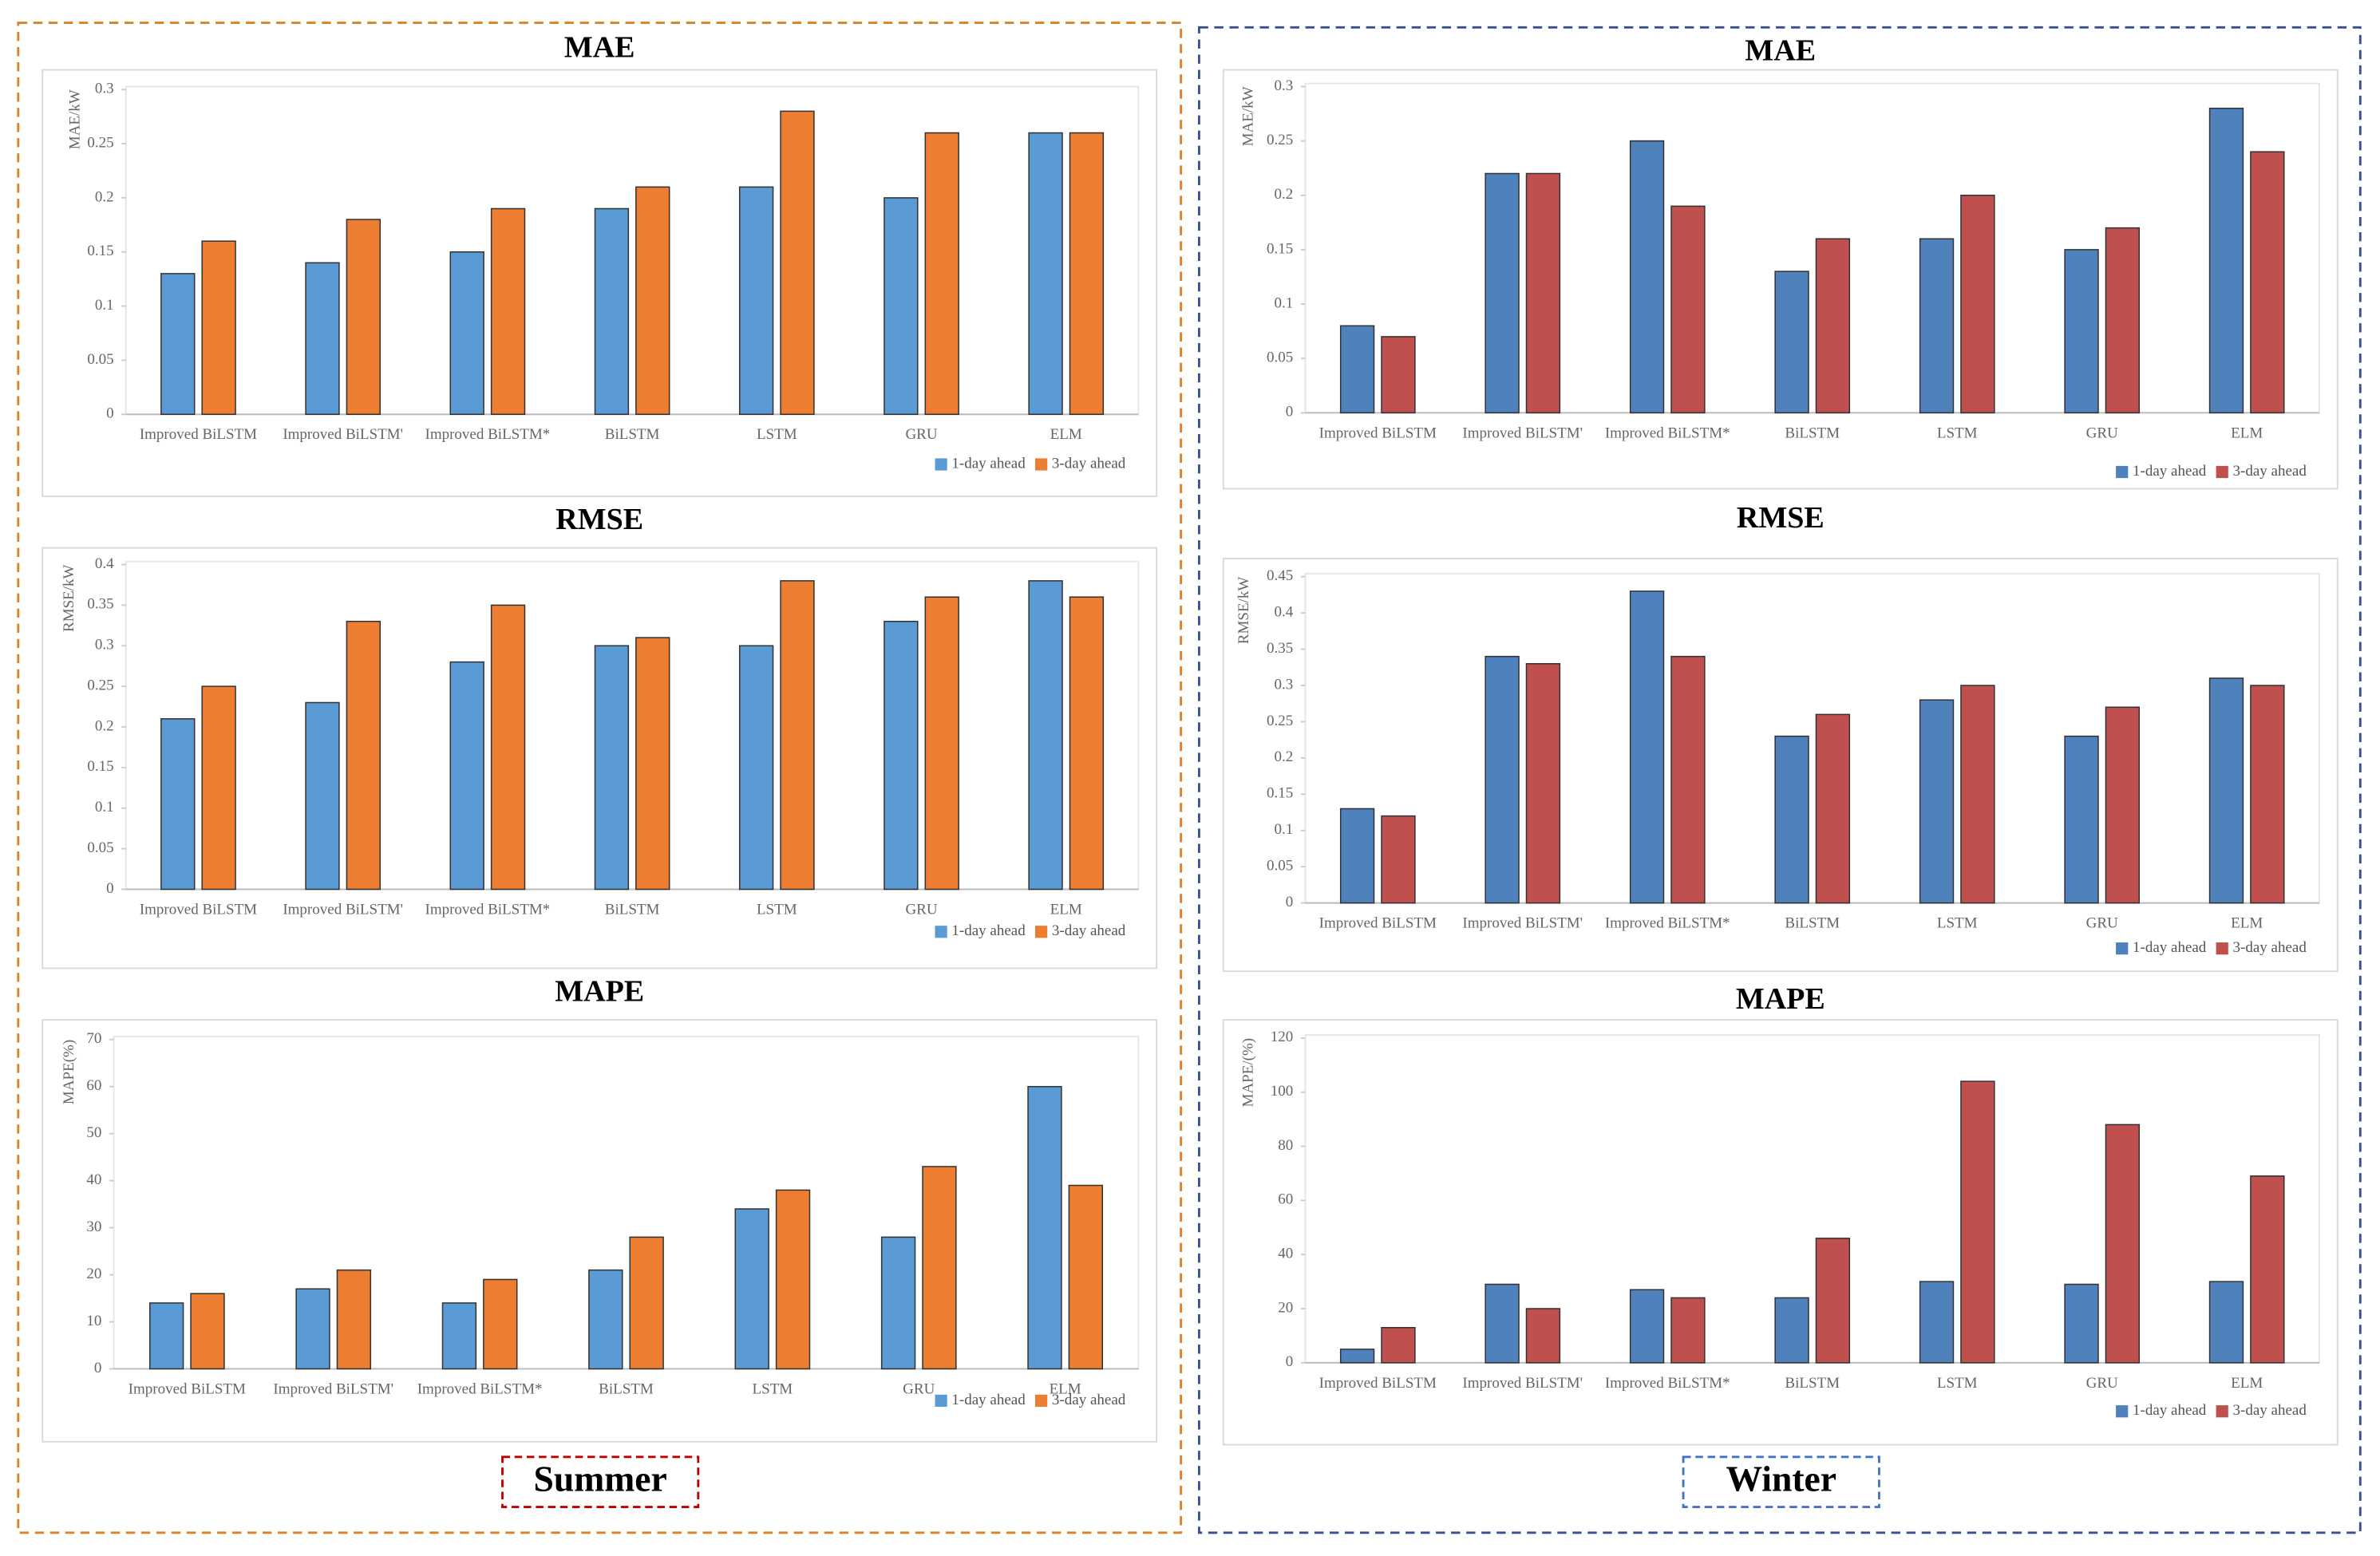 This screenshot has width=2380, height=1556. I want to click on y-tick-label: 0.05, so click(1280, 358).